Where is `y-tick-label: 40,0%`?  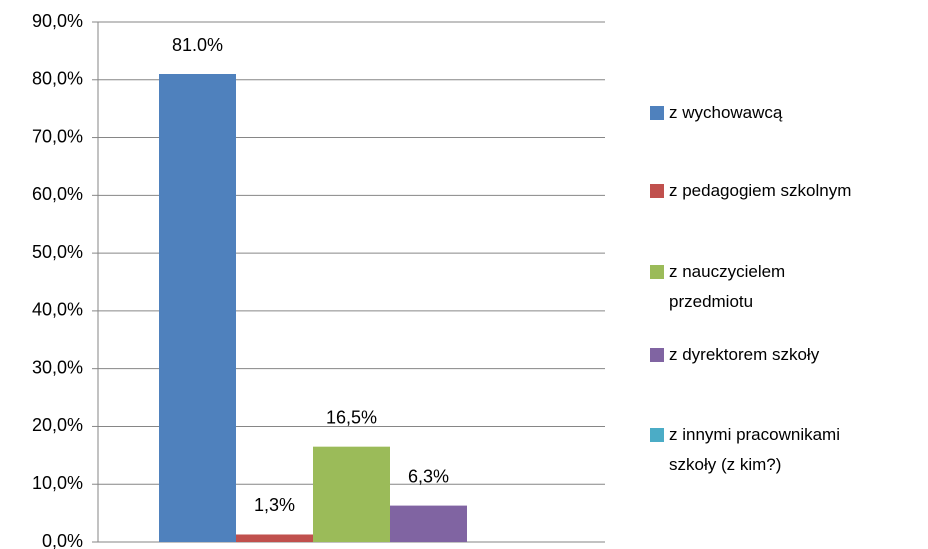 y-tick-label: 40,0% is located at coordinates (57, 310).